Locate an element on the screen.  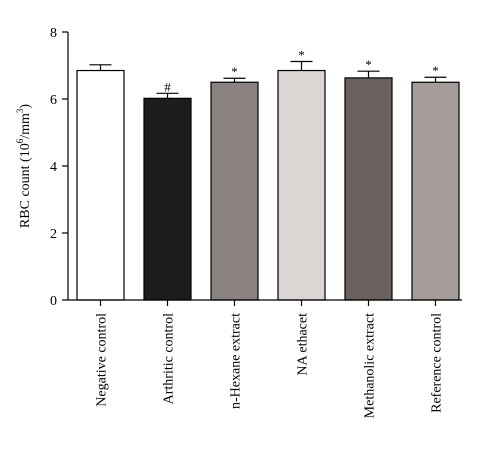
y-tick-label: 0 is located at coordinates (53, 301).